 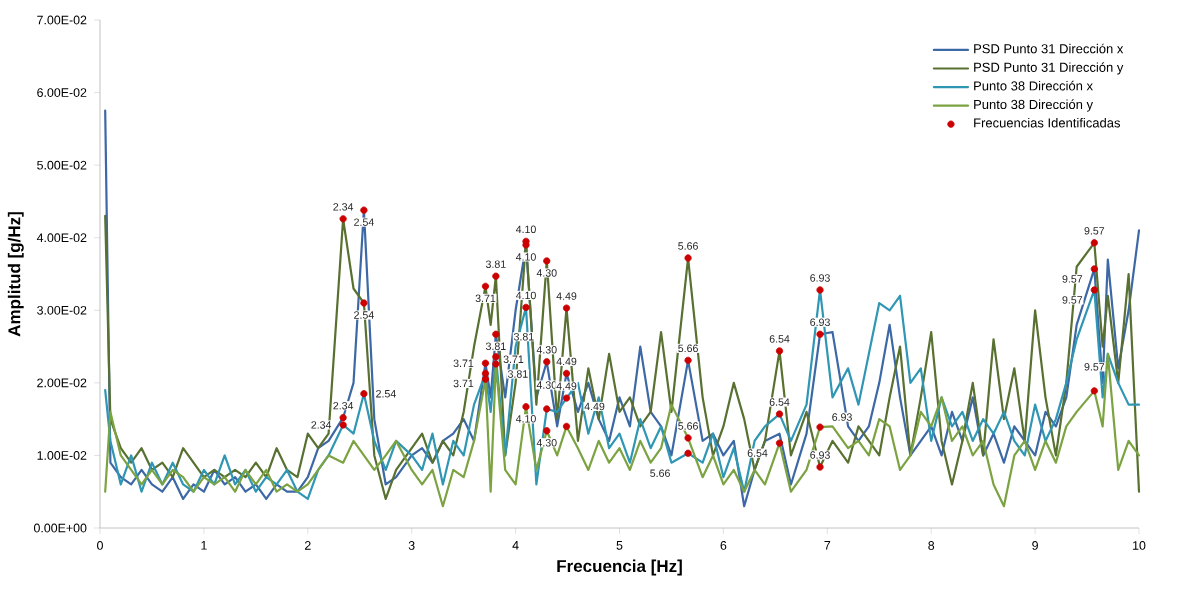 What do you see at coordinates (411, 545) in the screenshot?
I see `x-tick-label: 3` at bounding box center [411, 545].